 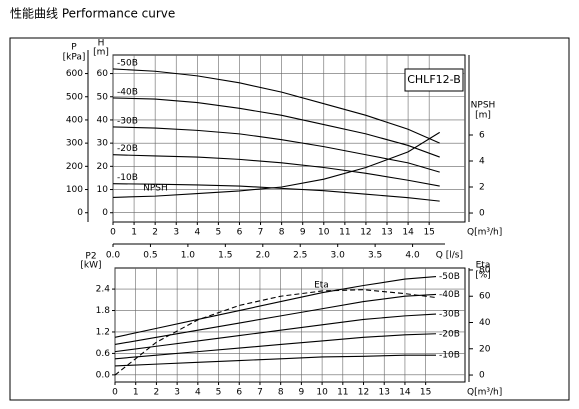 What do you see at coordinates (239, 393) in the screenshot?
I see `x-tick-label: 6` at bounding box center [239, 393].